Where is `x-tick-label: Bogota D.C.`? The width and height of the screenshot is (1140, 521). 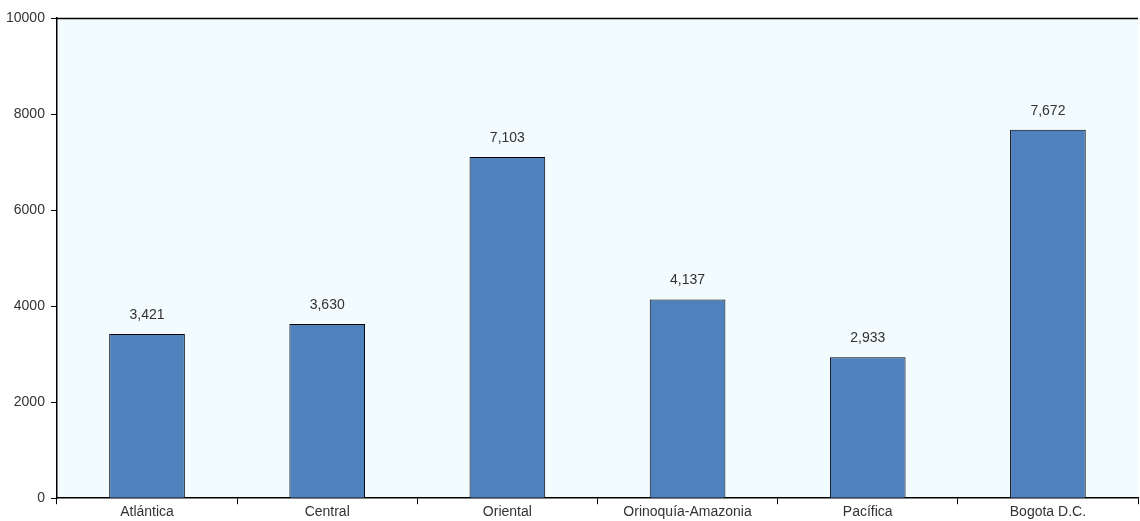
x-tick-label: Bogota D.C. is located at coordinates (1048, 511).